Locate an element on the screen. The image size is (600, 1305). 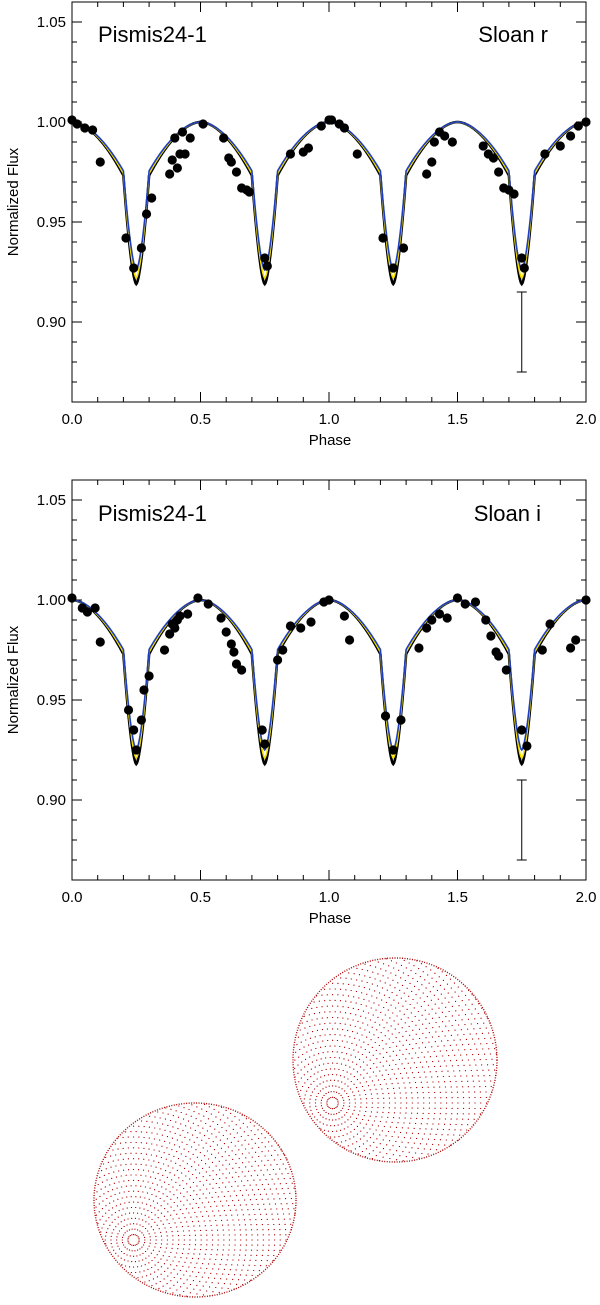
x-tick-label: 0.5 is located at coordinates (200, 419).